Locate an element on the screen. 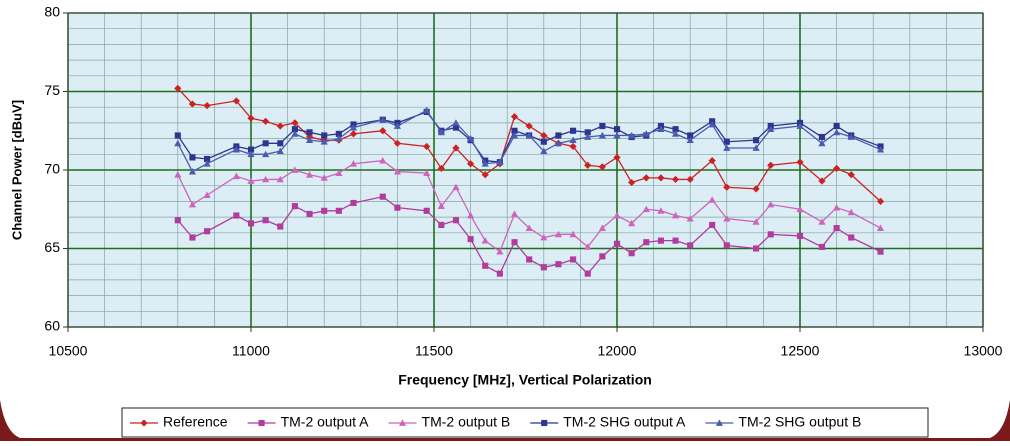 The width and height of the screenshot is (1010, 446). series-line is located at coordinates (529, 235).